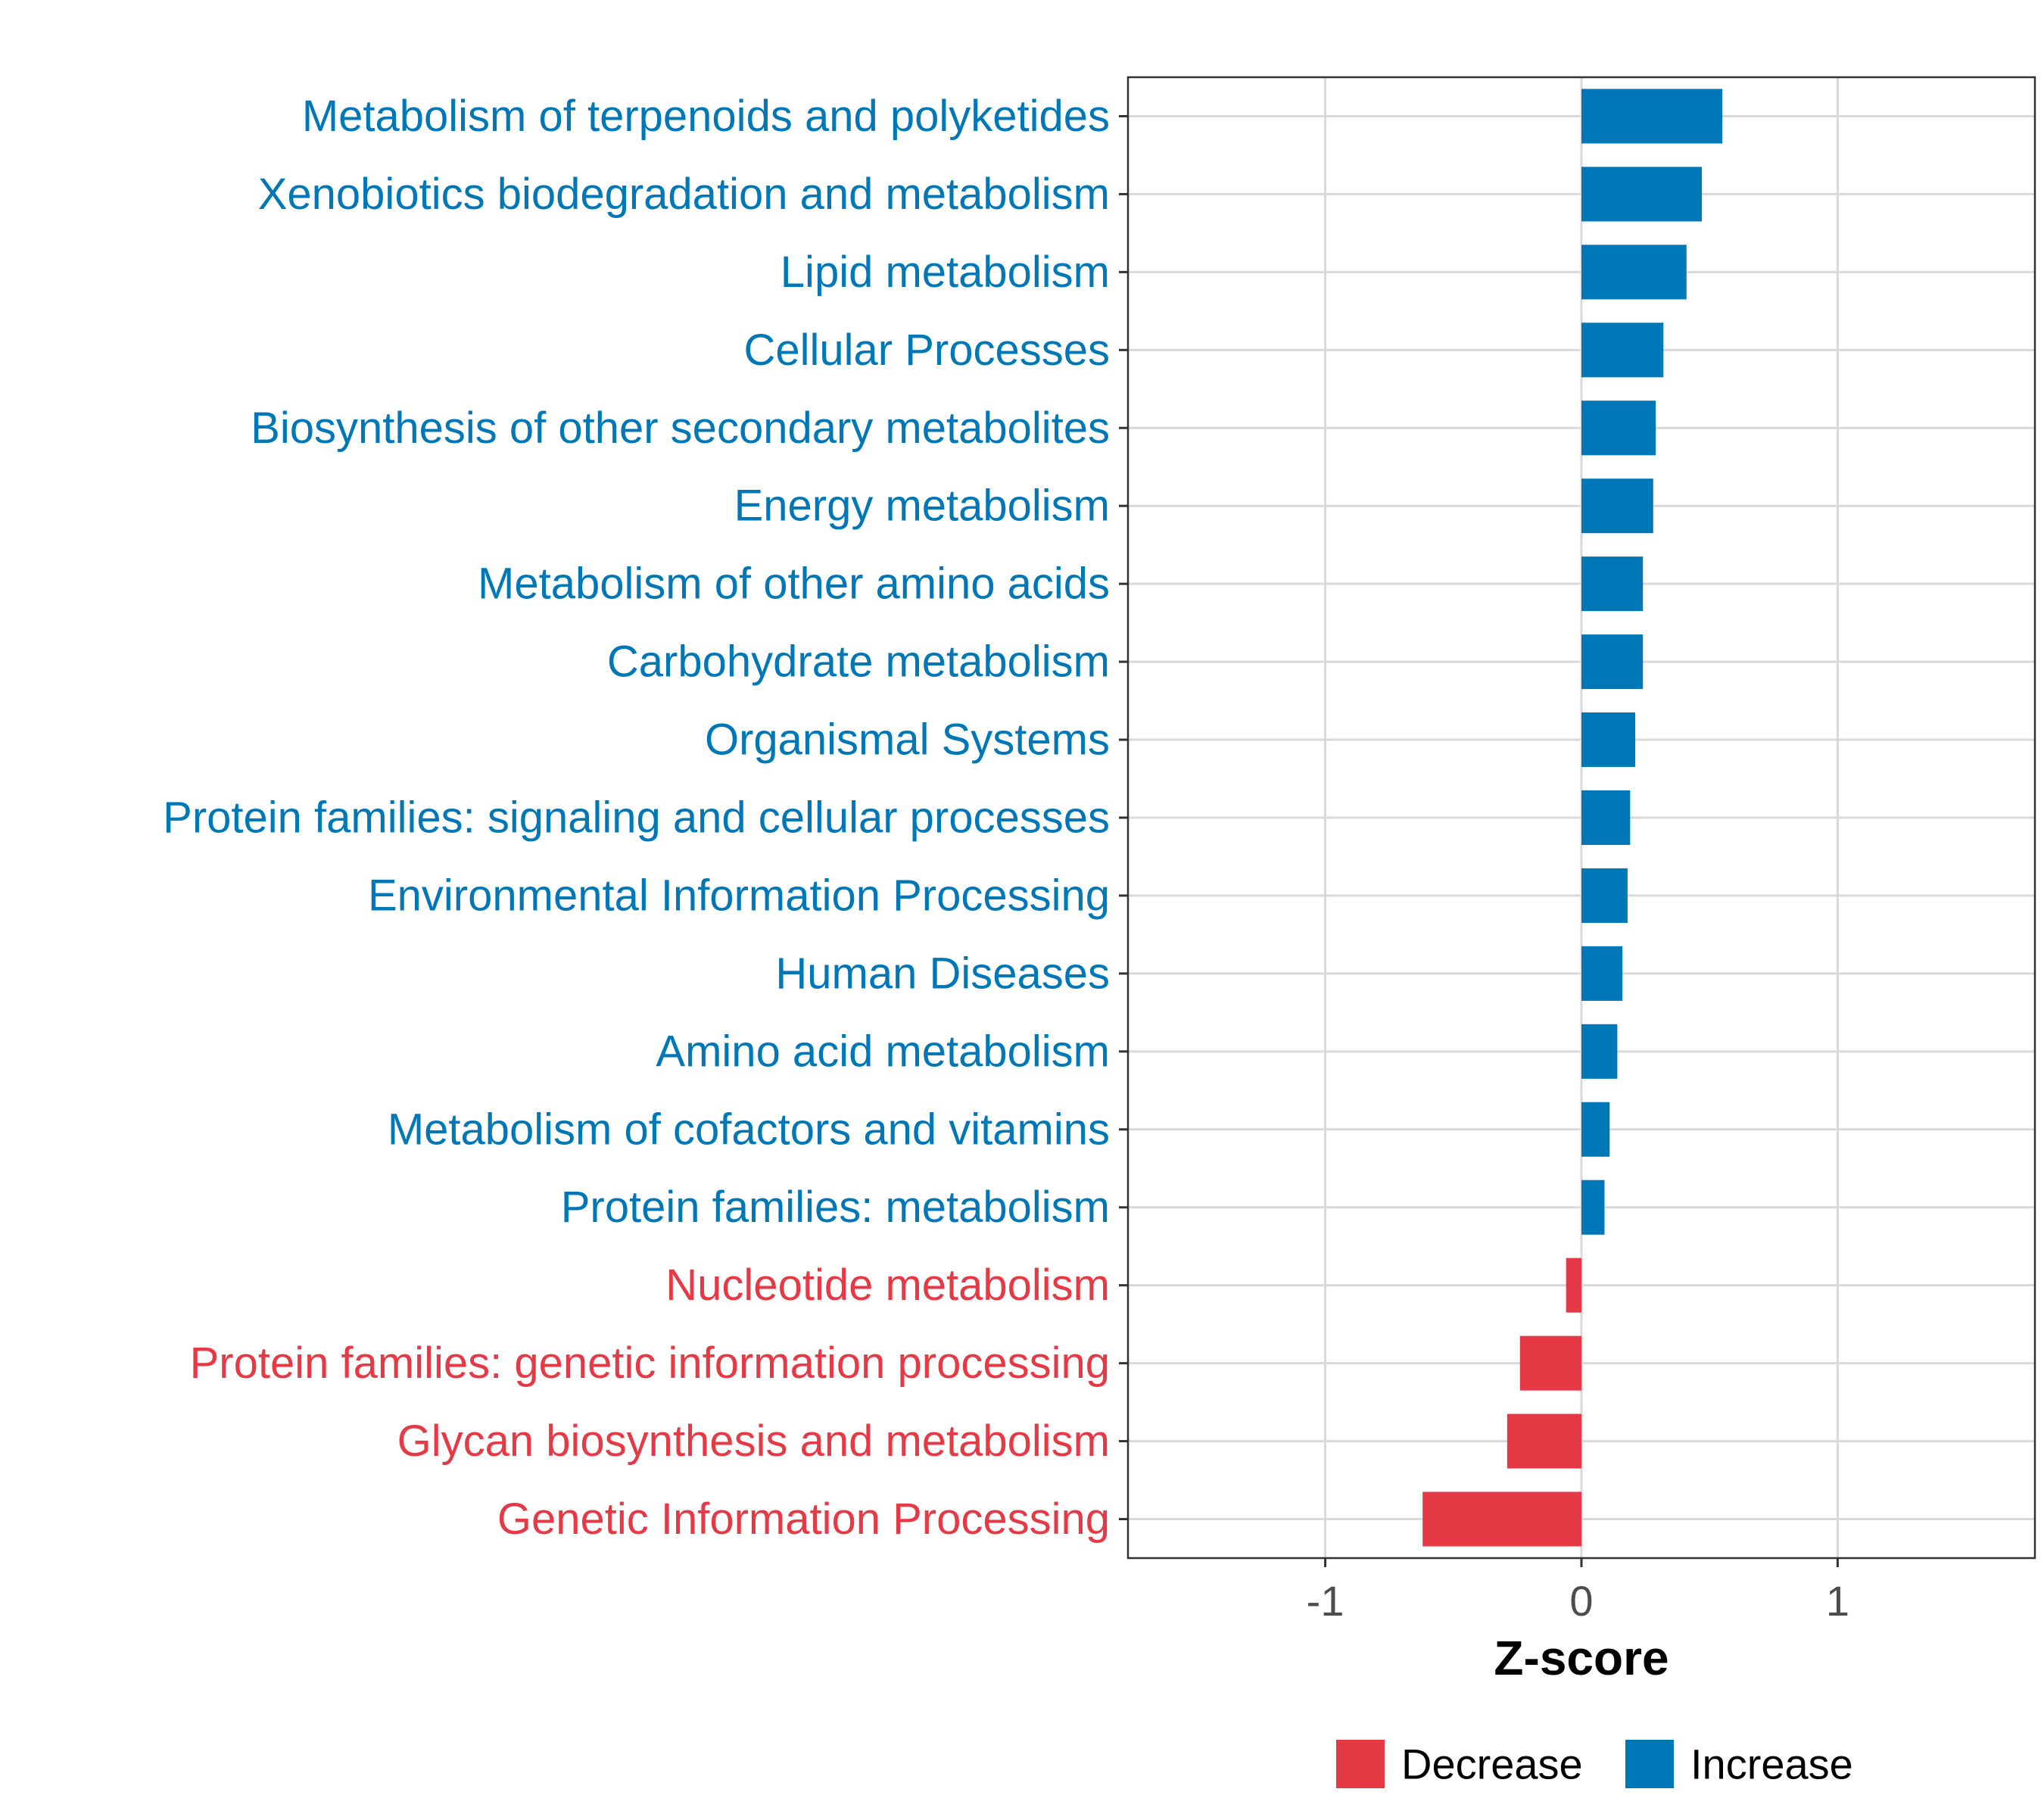 The height and width of the screenshot is (1817, 2044). What do you see at coordinates (1573, 818) in the screenshot?
I see `bar-layer` at bounding box center [1573, 818].